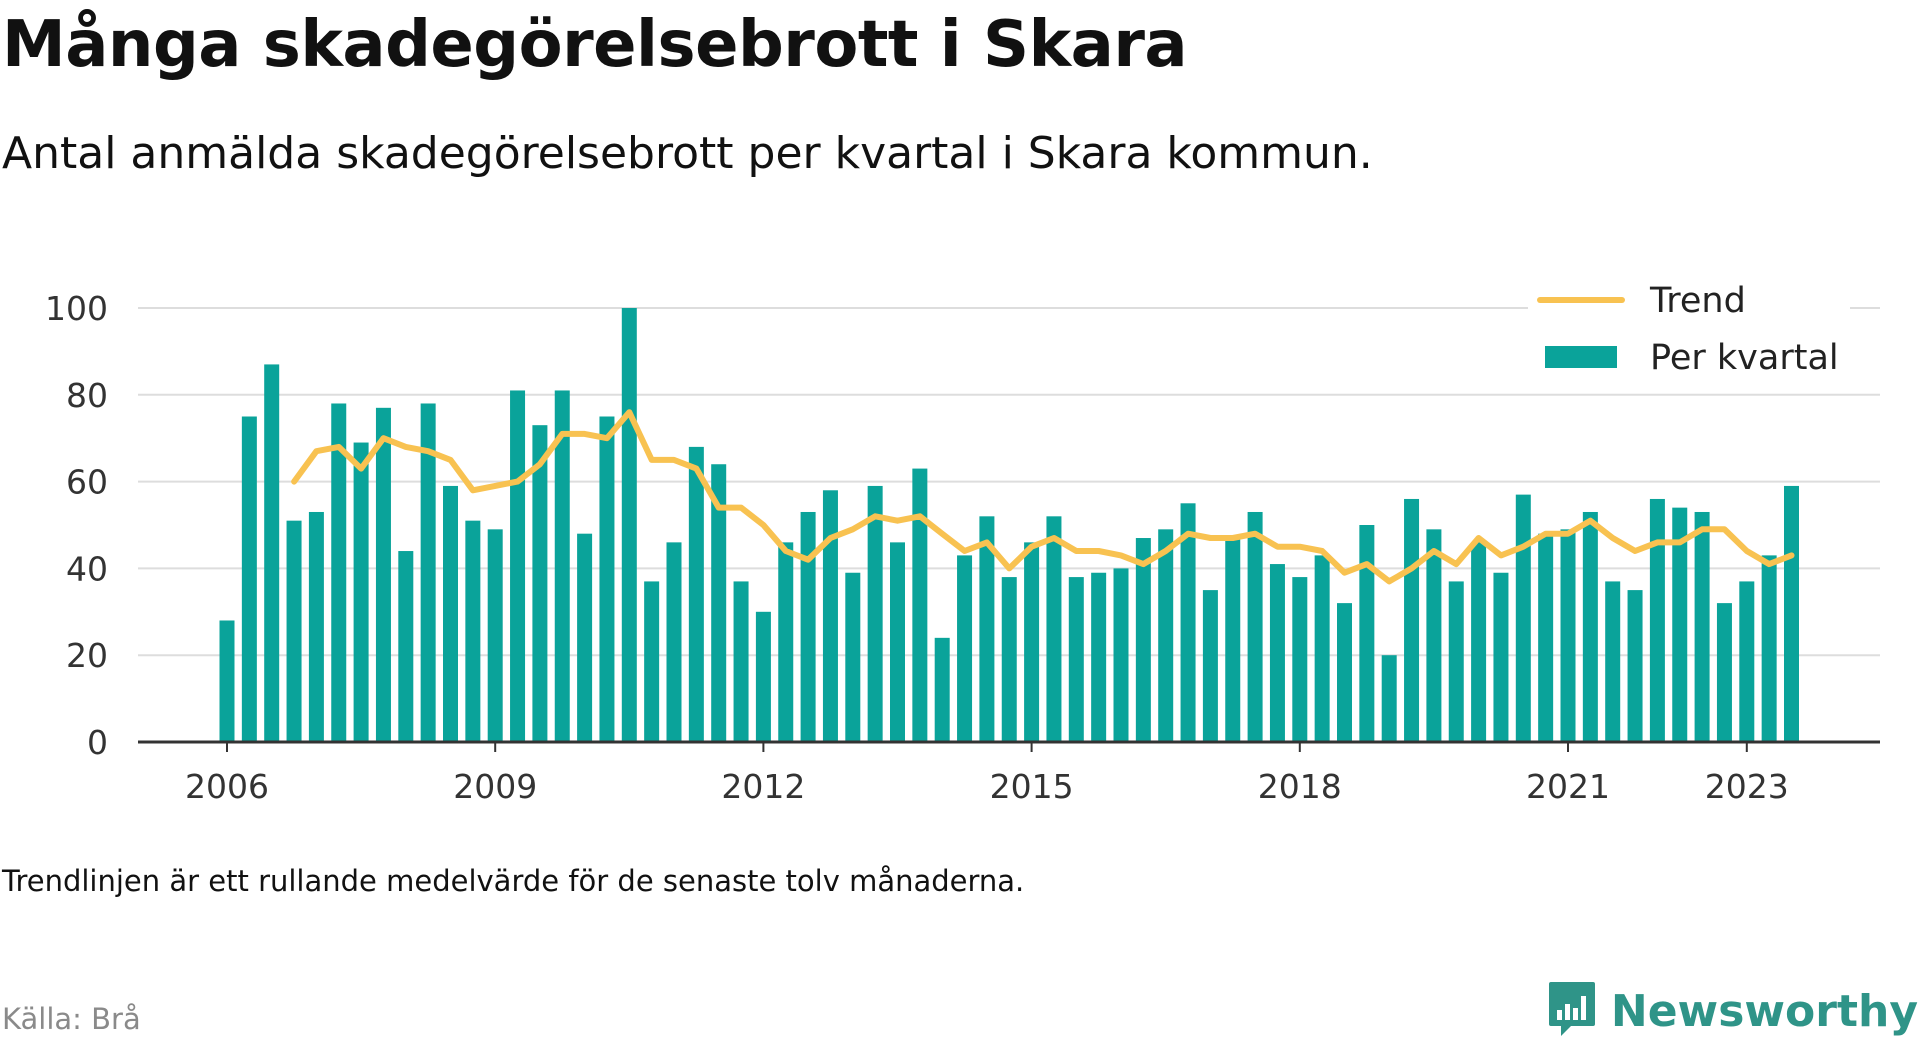 The image size is (1920, 1042). Describe the element at coordinates (71, 1019) in the screenshot. I see `source-credit: Källa: Brå` at that location.